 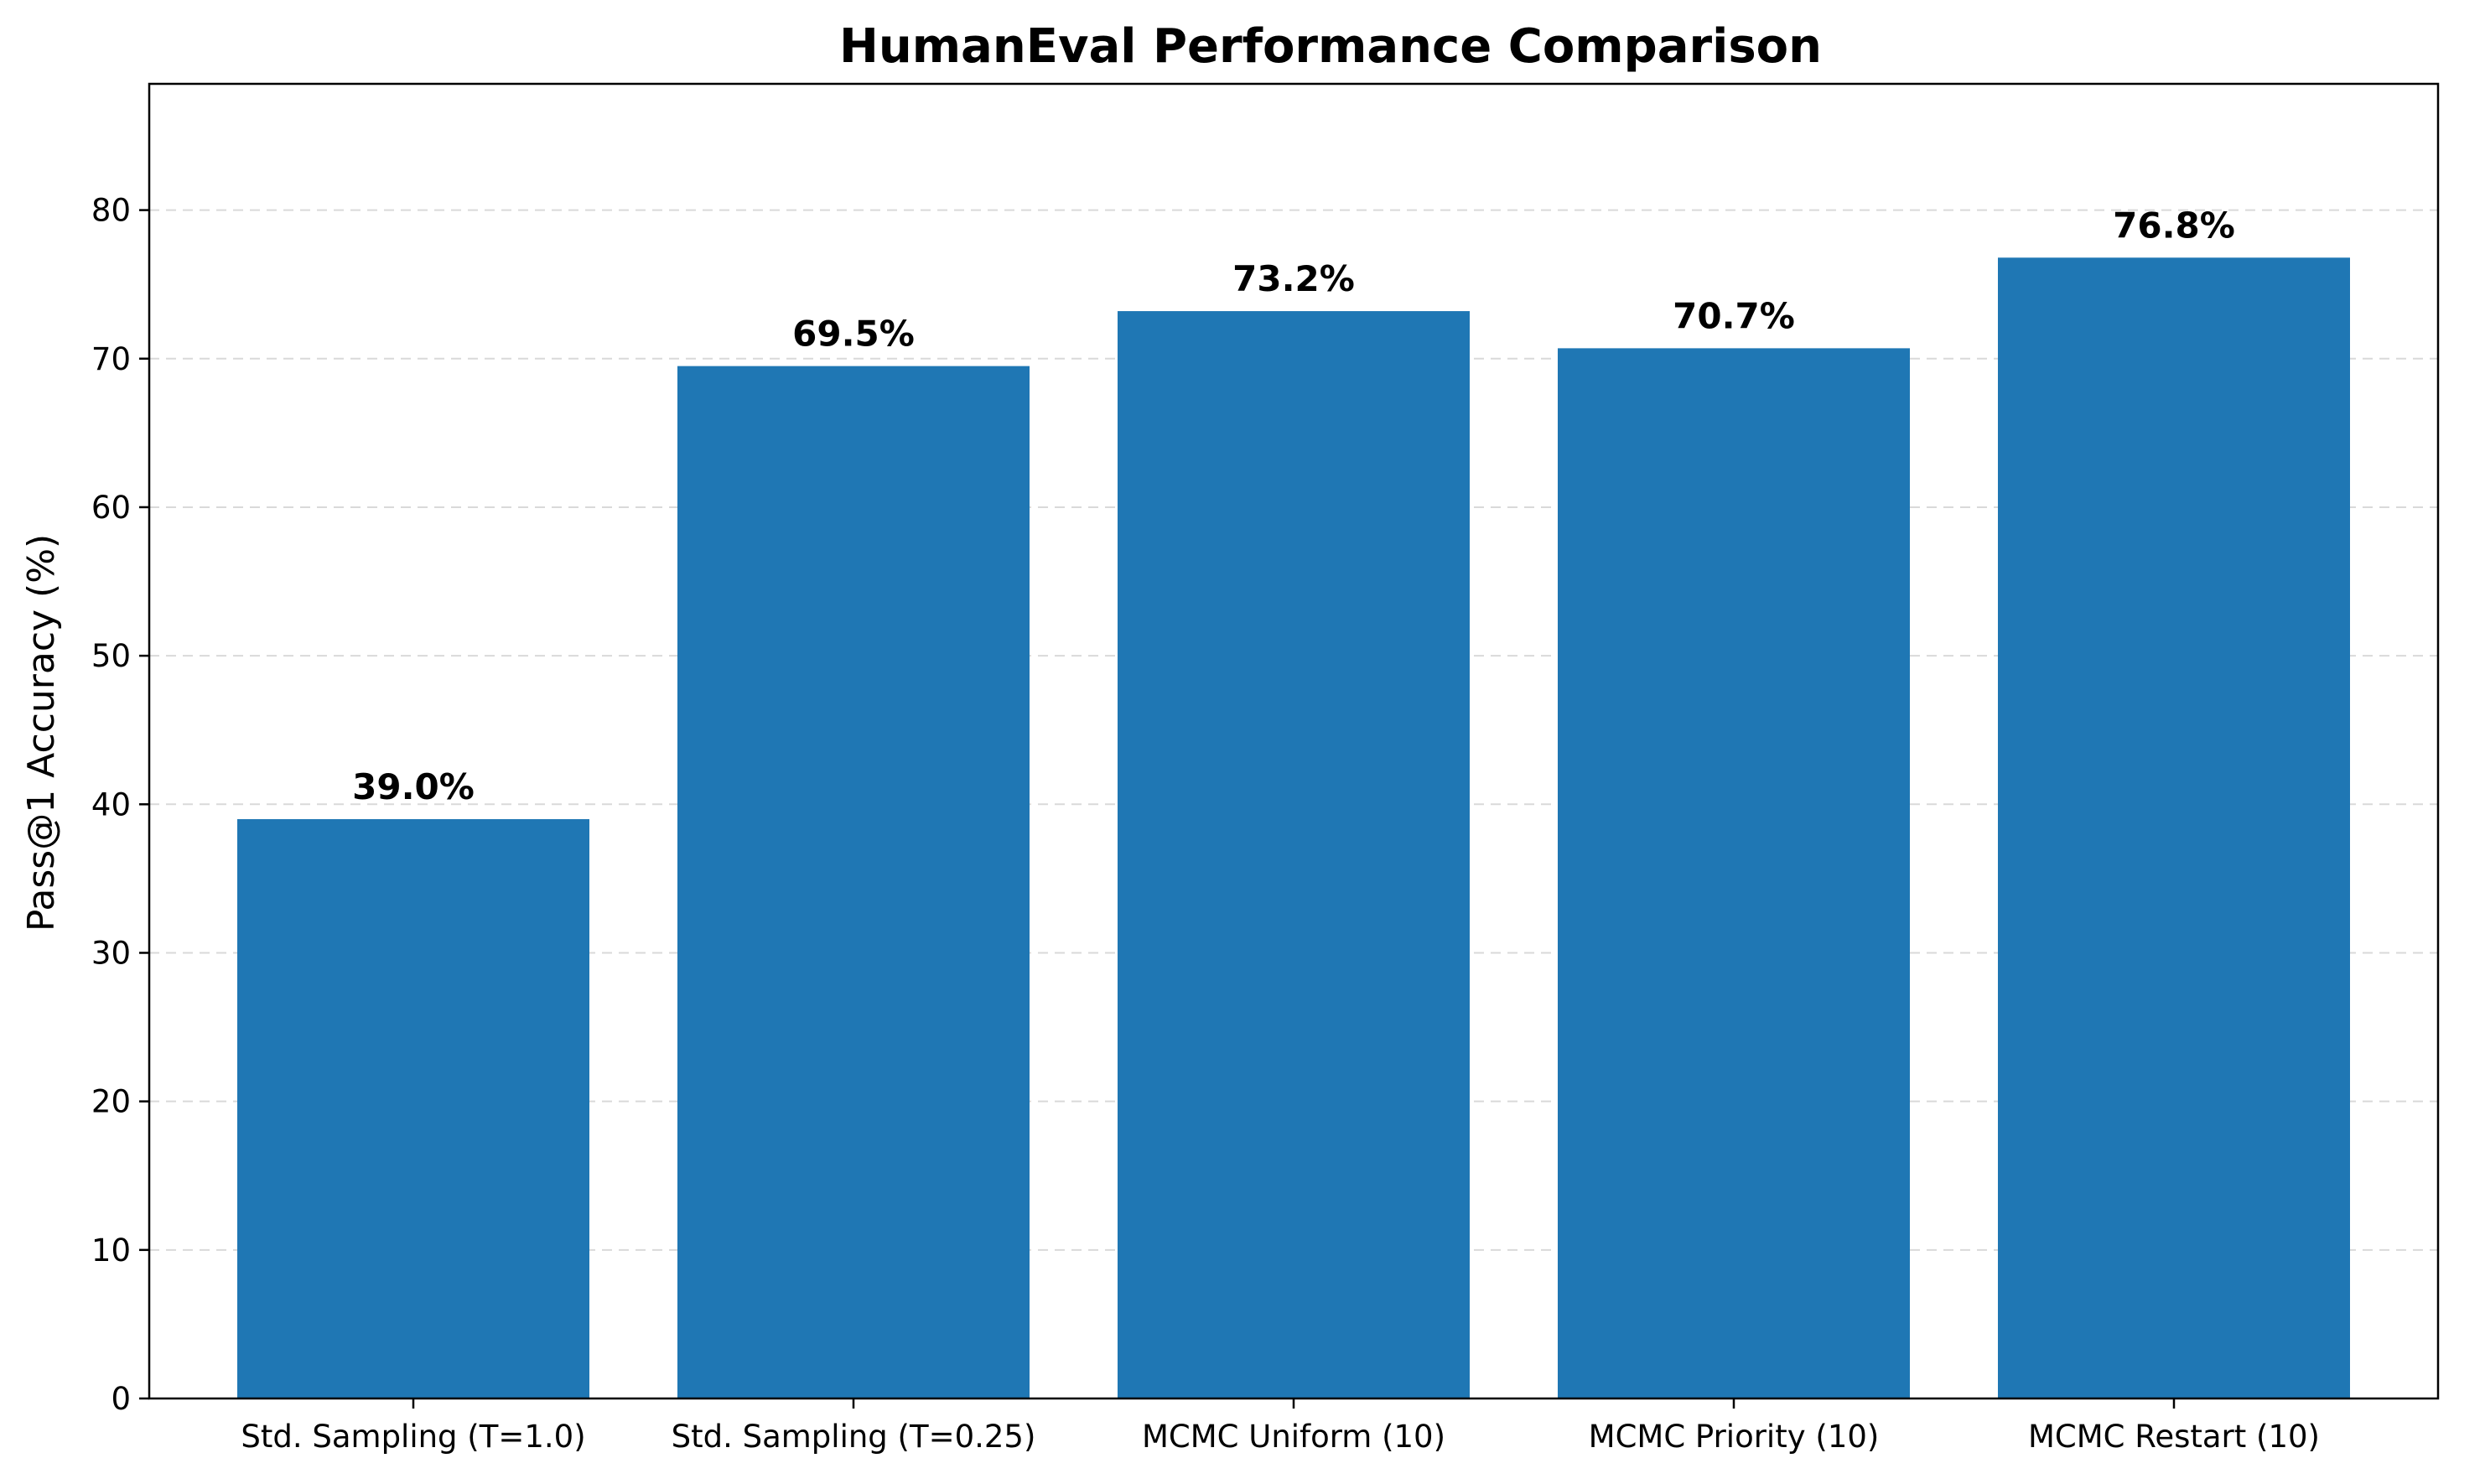 What do you see at coordinates (41, 732) in the screenshot?
I see `y-axis-label: Pass@1 Accuracy (%)` at bounding box center [41, 732].